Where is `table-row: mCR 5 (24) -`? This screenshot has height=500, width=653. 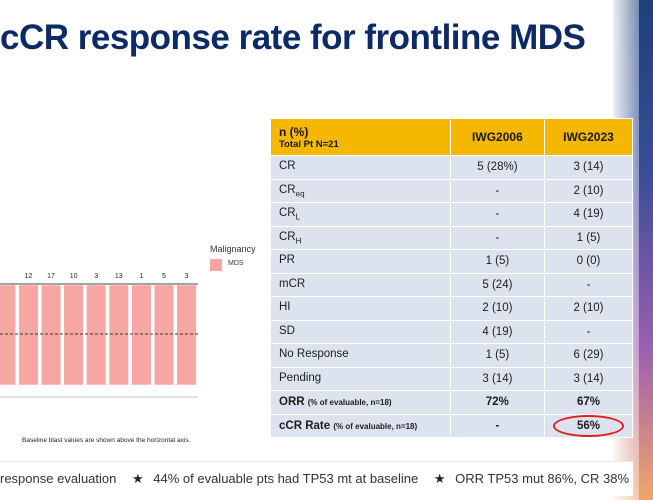
table-row: mCR 5 (24) - is located at coordinates (452, 284).